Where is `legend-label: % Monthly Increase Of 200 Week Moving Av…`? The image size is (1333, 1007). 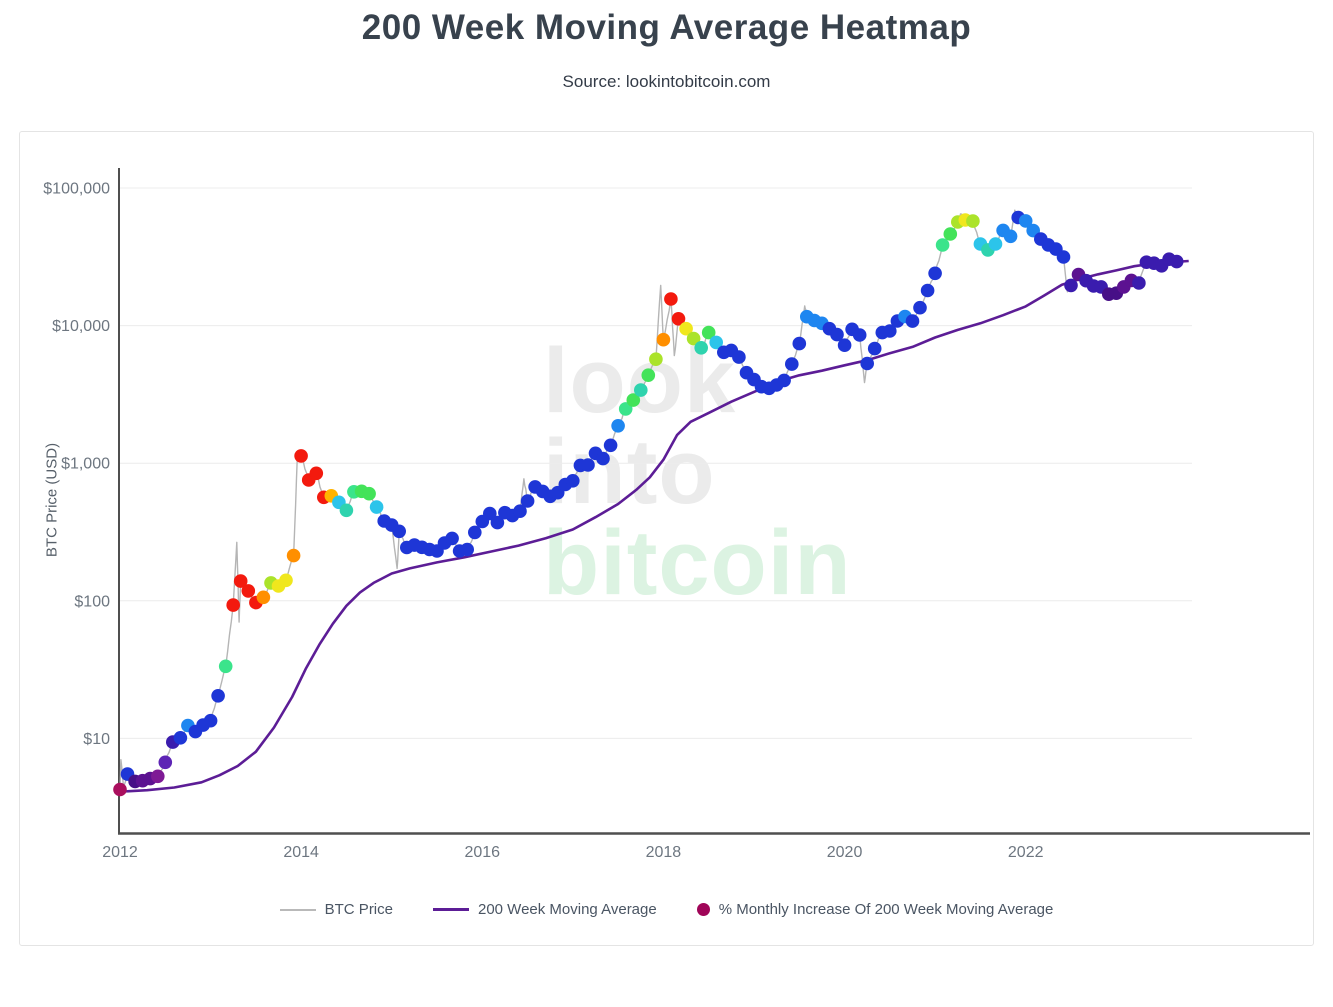 legend-label: % Monthly Increase Of 200 Week Moving Av… is located at coordinates (886, 909).